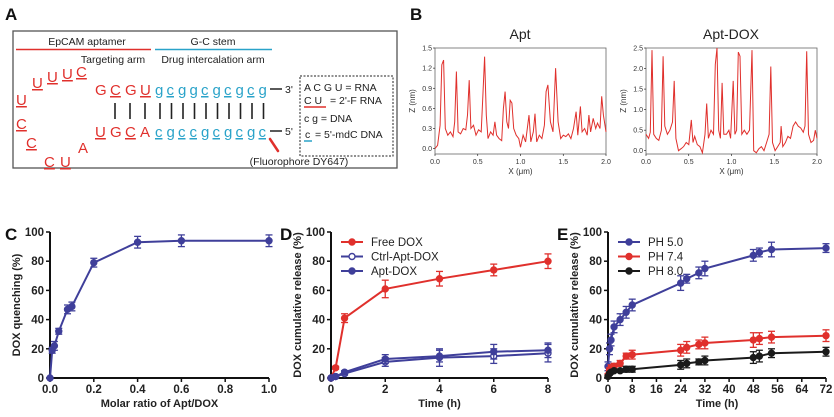 The height and width of the screenshot is (417, 834). I want to click on top-stem-rna: G, so click(131, 90).